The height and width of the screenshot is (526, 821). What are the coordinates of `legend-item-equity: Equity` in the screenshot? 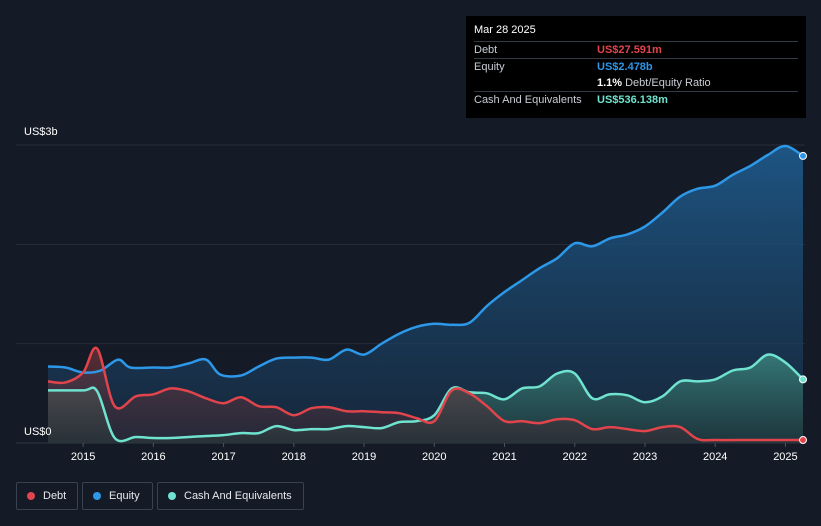 It's located at (117, 496).